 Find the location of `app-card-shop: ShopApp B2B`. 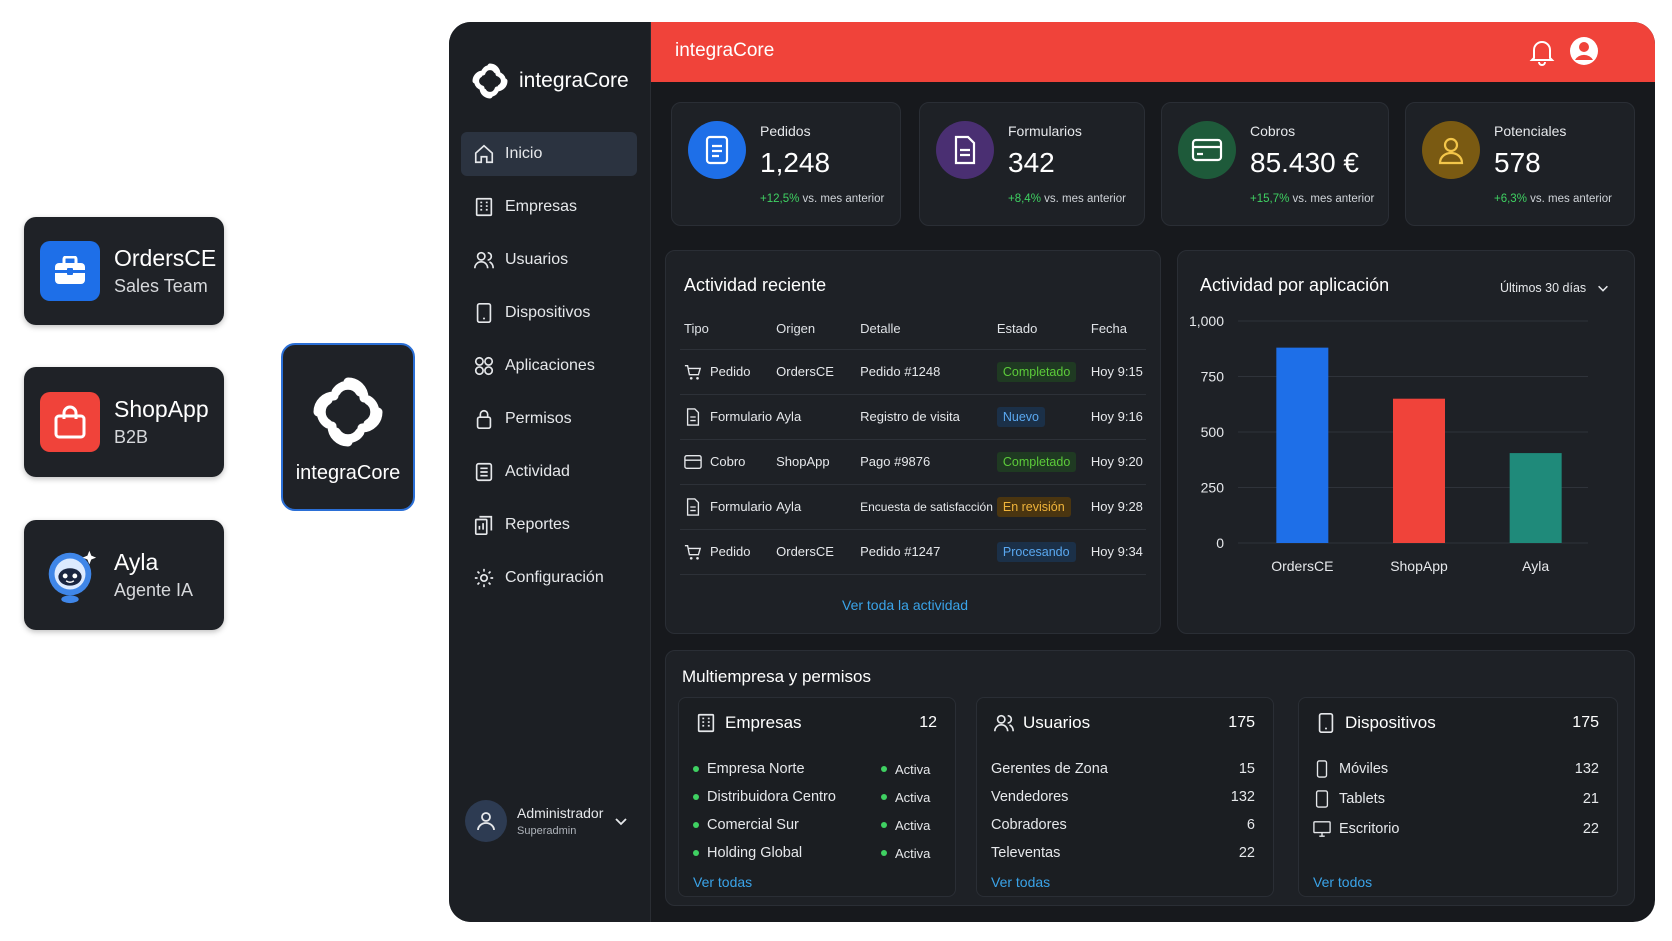

app-card-shop: ShopApp B2B is located at coordinates (124, 422).